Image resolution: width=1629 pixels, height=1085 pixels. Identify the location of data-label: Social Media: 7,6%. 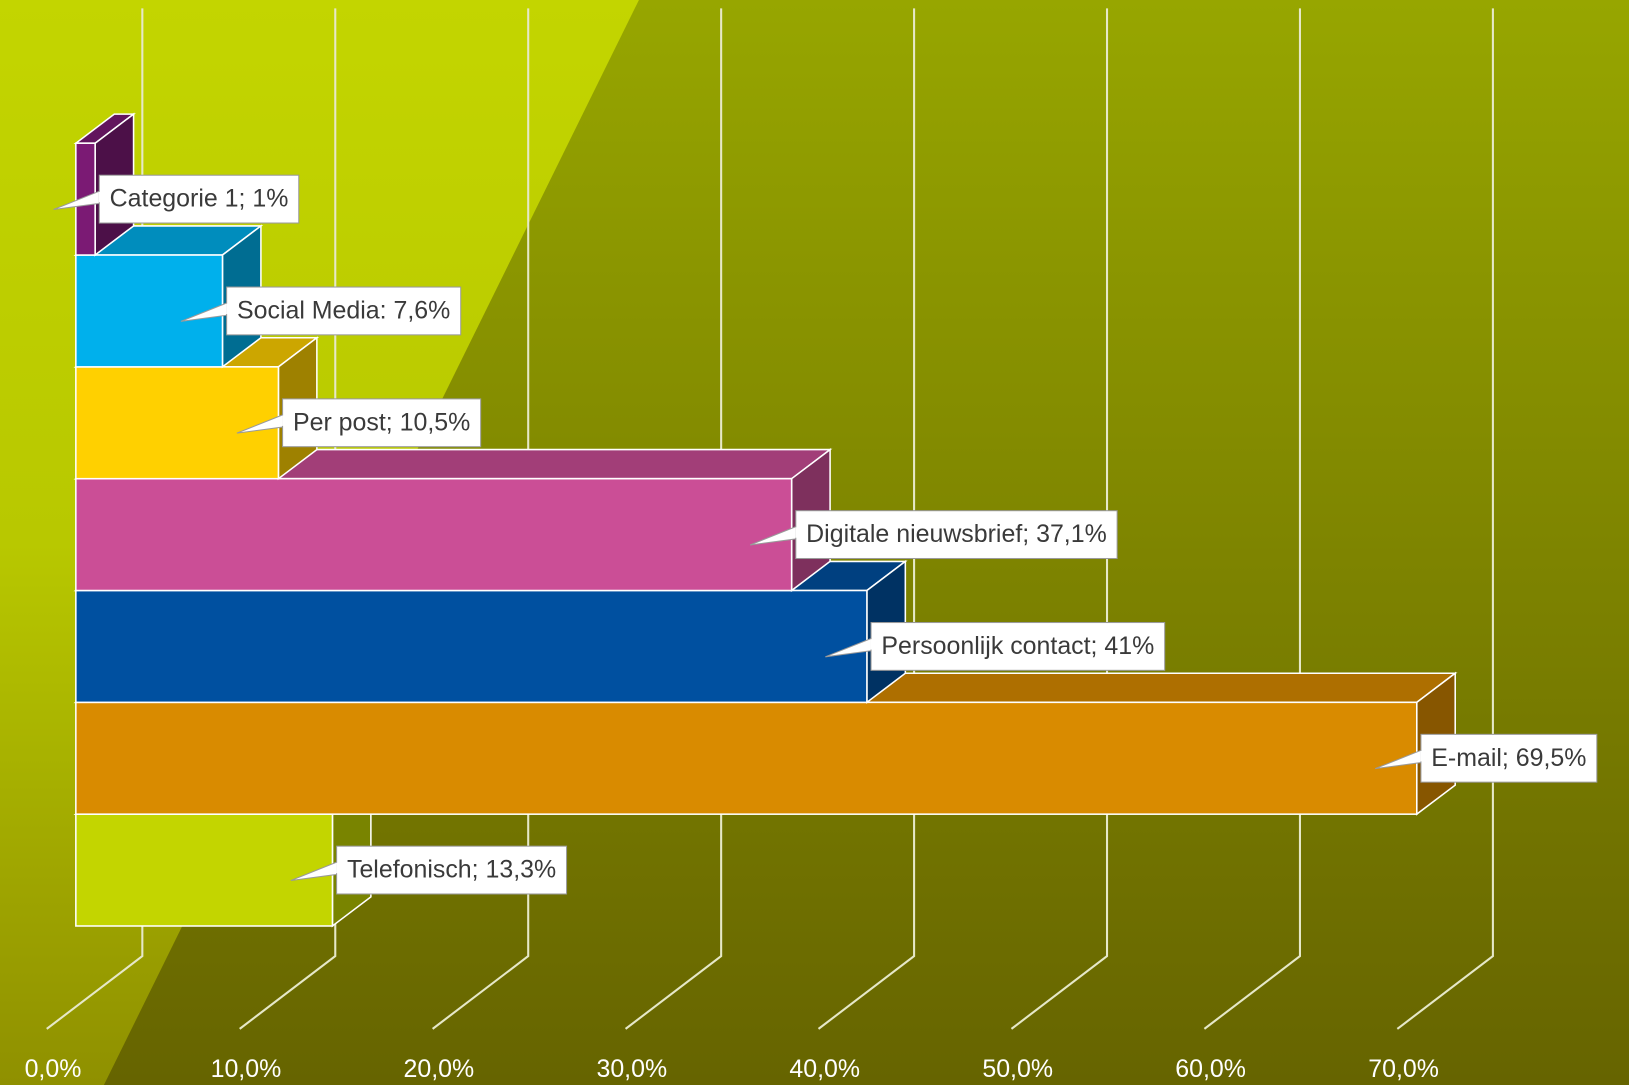
(343, 311).